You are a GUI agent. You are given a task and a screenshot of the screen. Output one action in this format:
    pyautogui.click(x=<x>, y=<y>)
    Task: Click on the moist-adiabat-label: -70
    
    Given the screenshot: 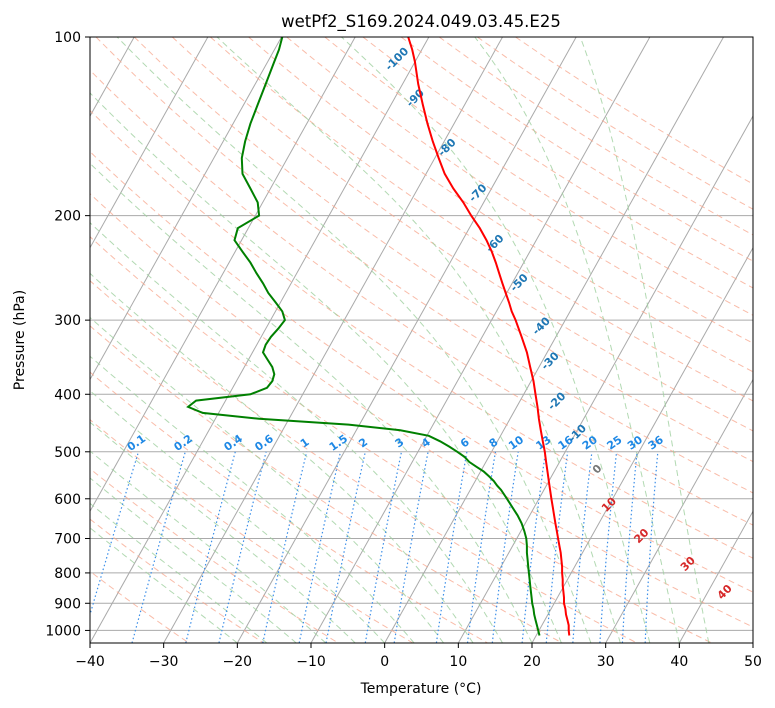 What is the action you would take?
    pyautogui.click(x=477, y=192)
    